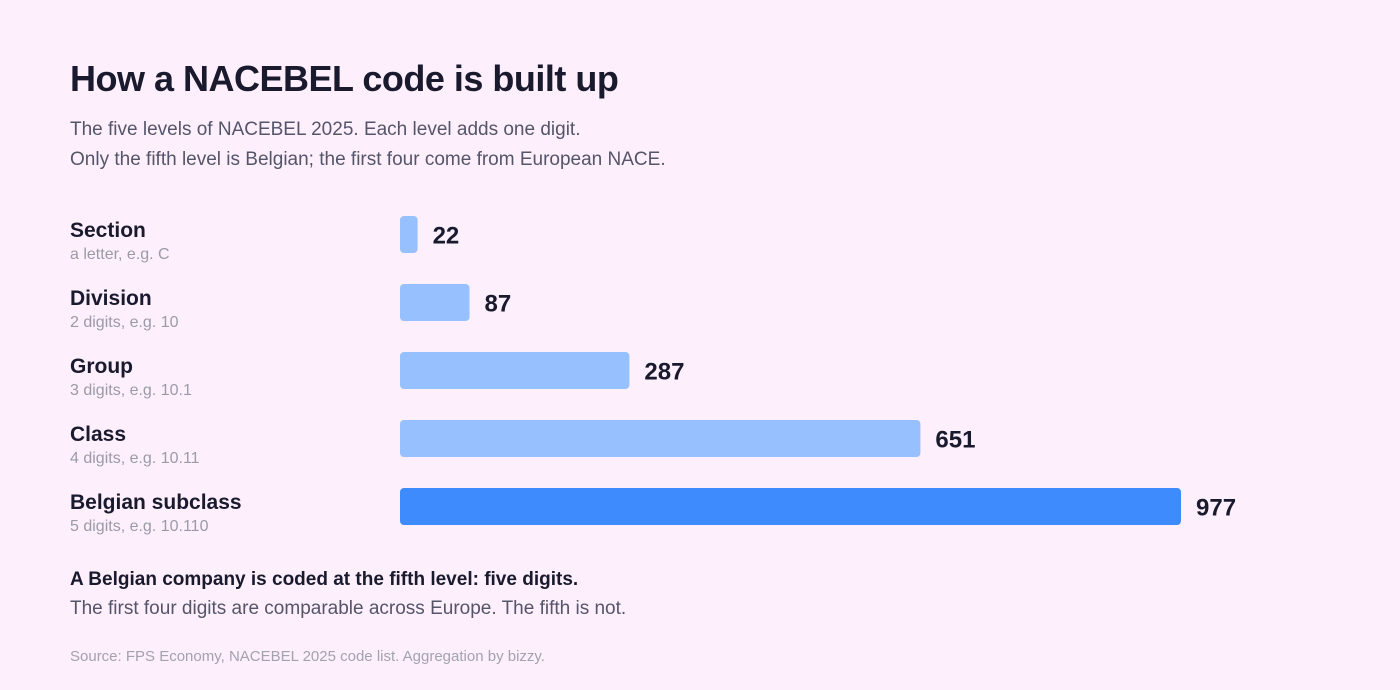 Image resolution: width=1400 pixels, height=690 pixels. Describe the element at coordinates (515, 370) in the screenshot. I see `bar-group` at that location.